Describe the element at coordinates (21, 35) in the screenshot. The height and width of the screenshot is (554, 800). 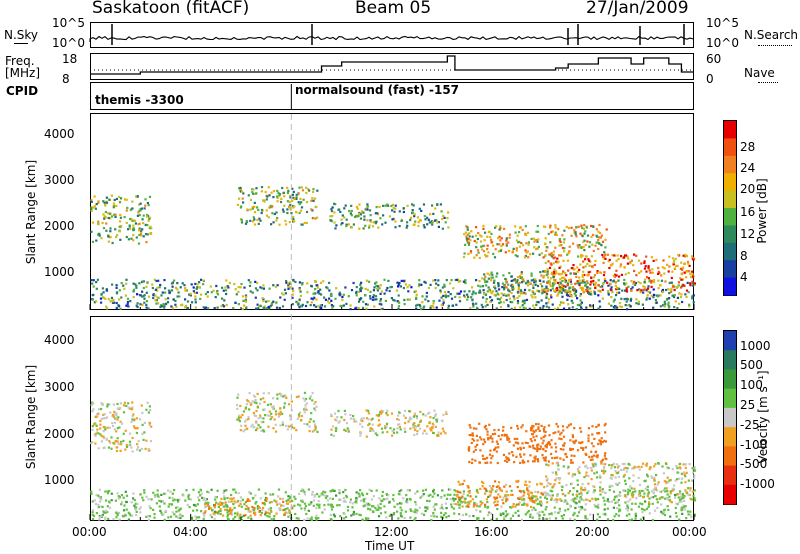
I see `nsky-label: N.Sky` at that location.